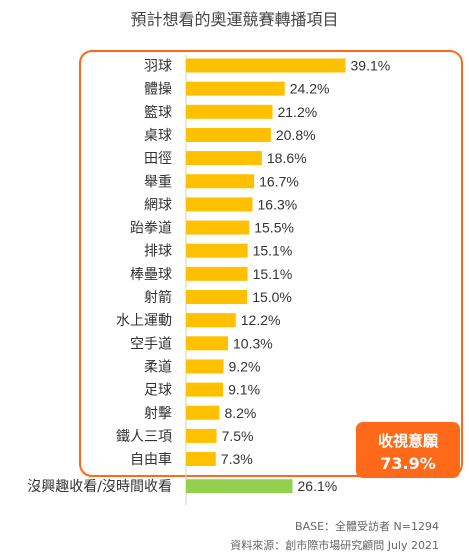 This screenshot has width=469, height=557. What do you see at coordinates (407, 441) in the screenshot?
I see `callout-label: 收視意願` at bounding box center [407, 441].